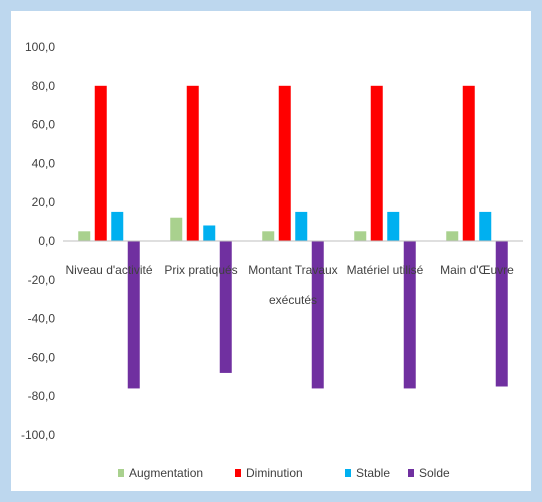  I want to click on category-label-niveau-d-activite: Niveau d'activité, so click(109, 270).